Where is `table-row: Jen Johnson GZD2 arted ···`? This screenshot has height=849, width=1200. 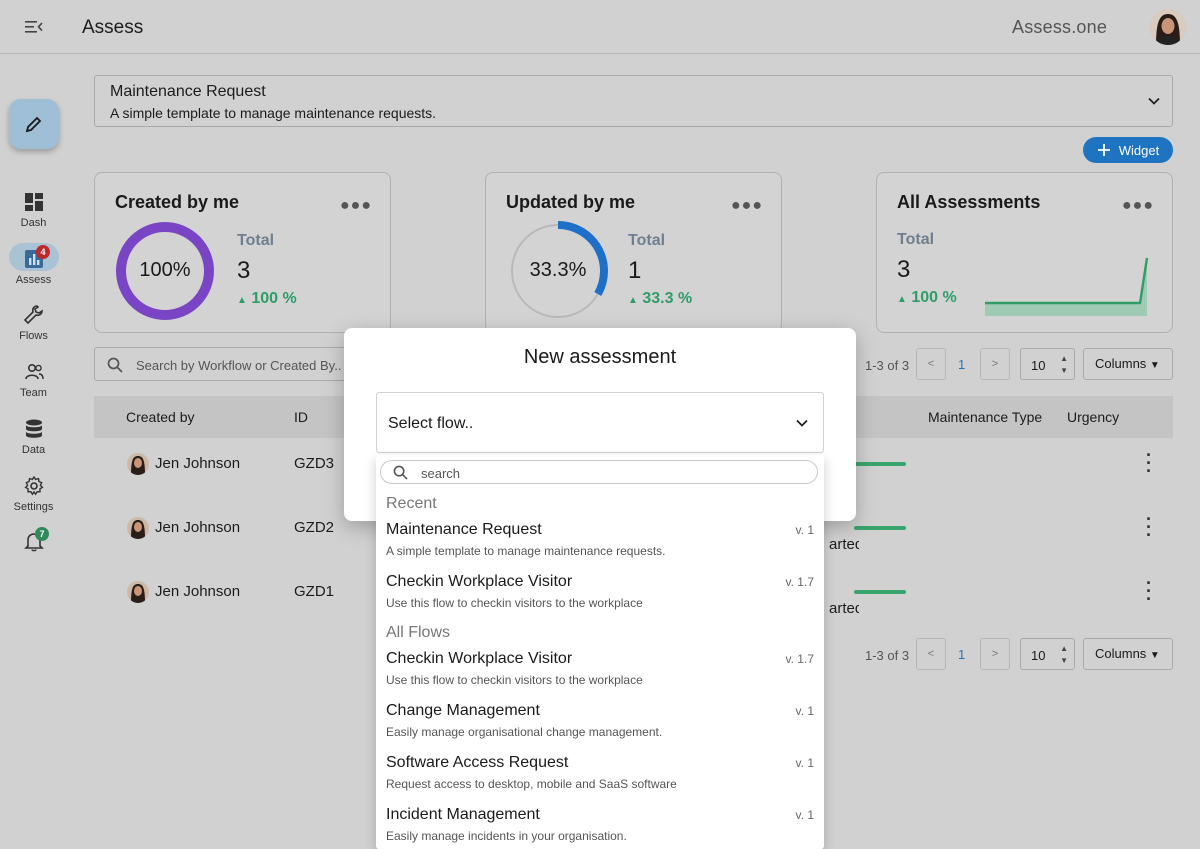 table-row: Jen Johnson GZD2 arted ··· is located at coordinates (633, 534).